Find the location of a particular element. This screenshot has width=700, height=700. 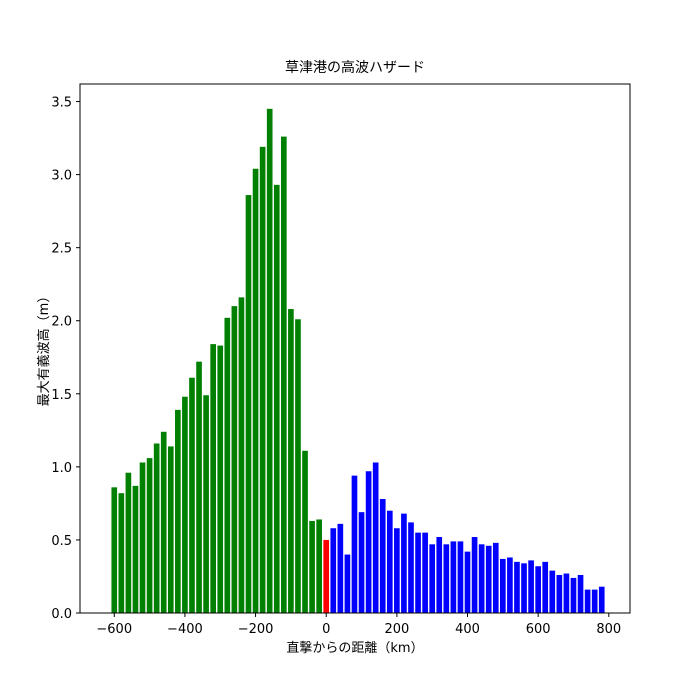

y-tick-label: 2.0 is located at coordinates (61, 322).